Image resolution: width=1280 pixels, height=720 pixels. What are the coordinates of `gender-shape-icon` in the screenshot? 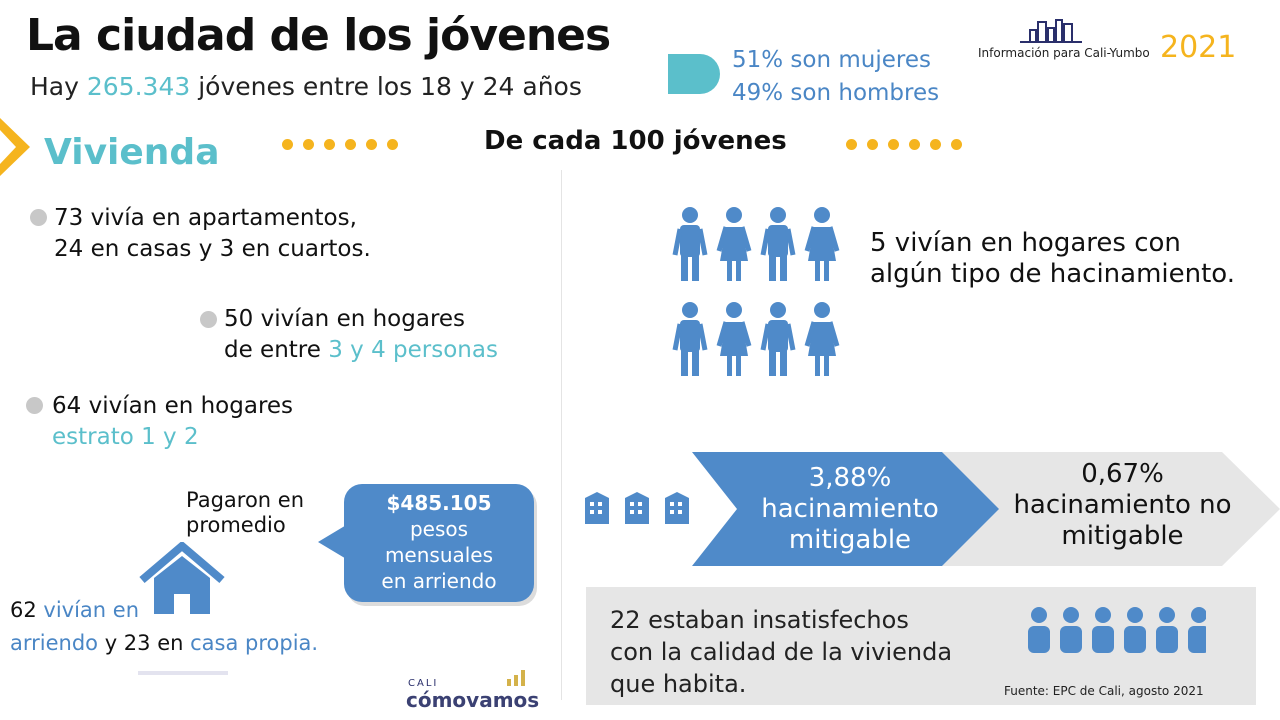 It's located at (694, 74).